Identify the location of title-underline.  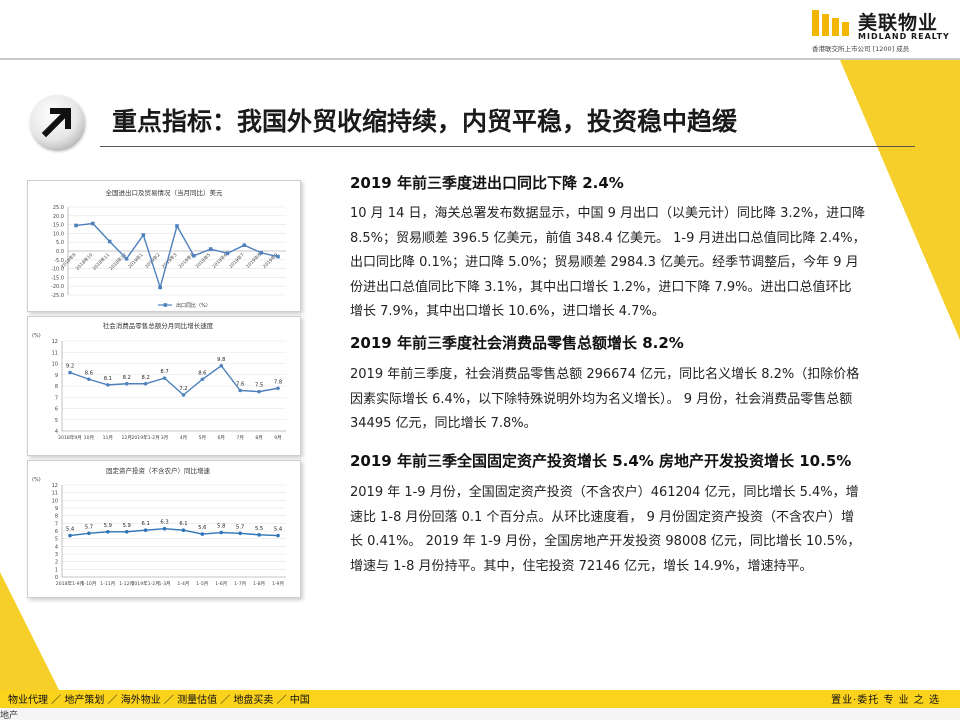
(507, 146).